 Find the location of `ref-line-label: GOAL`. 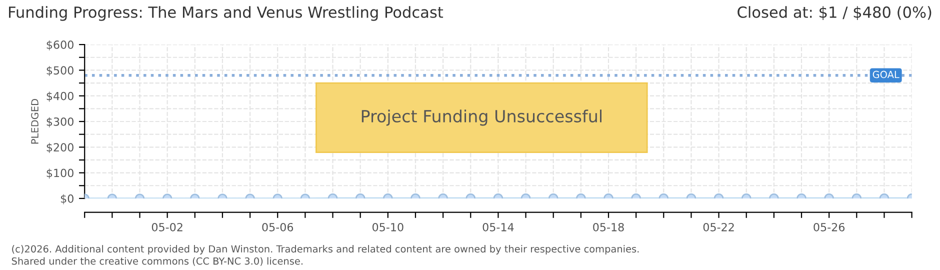

ref-line-label: GOAL is located at coordinates (886, 74).